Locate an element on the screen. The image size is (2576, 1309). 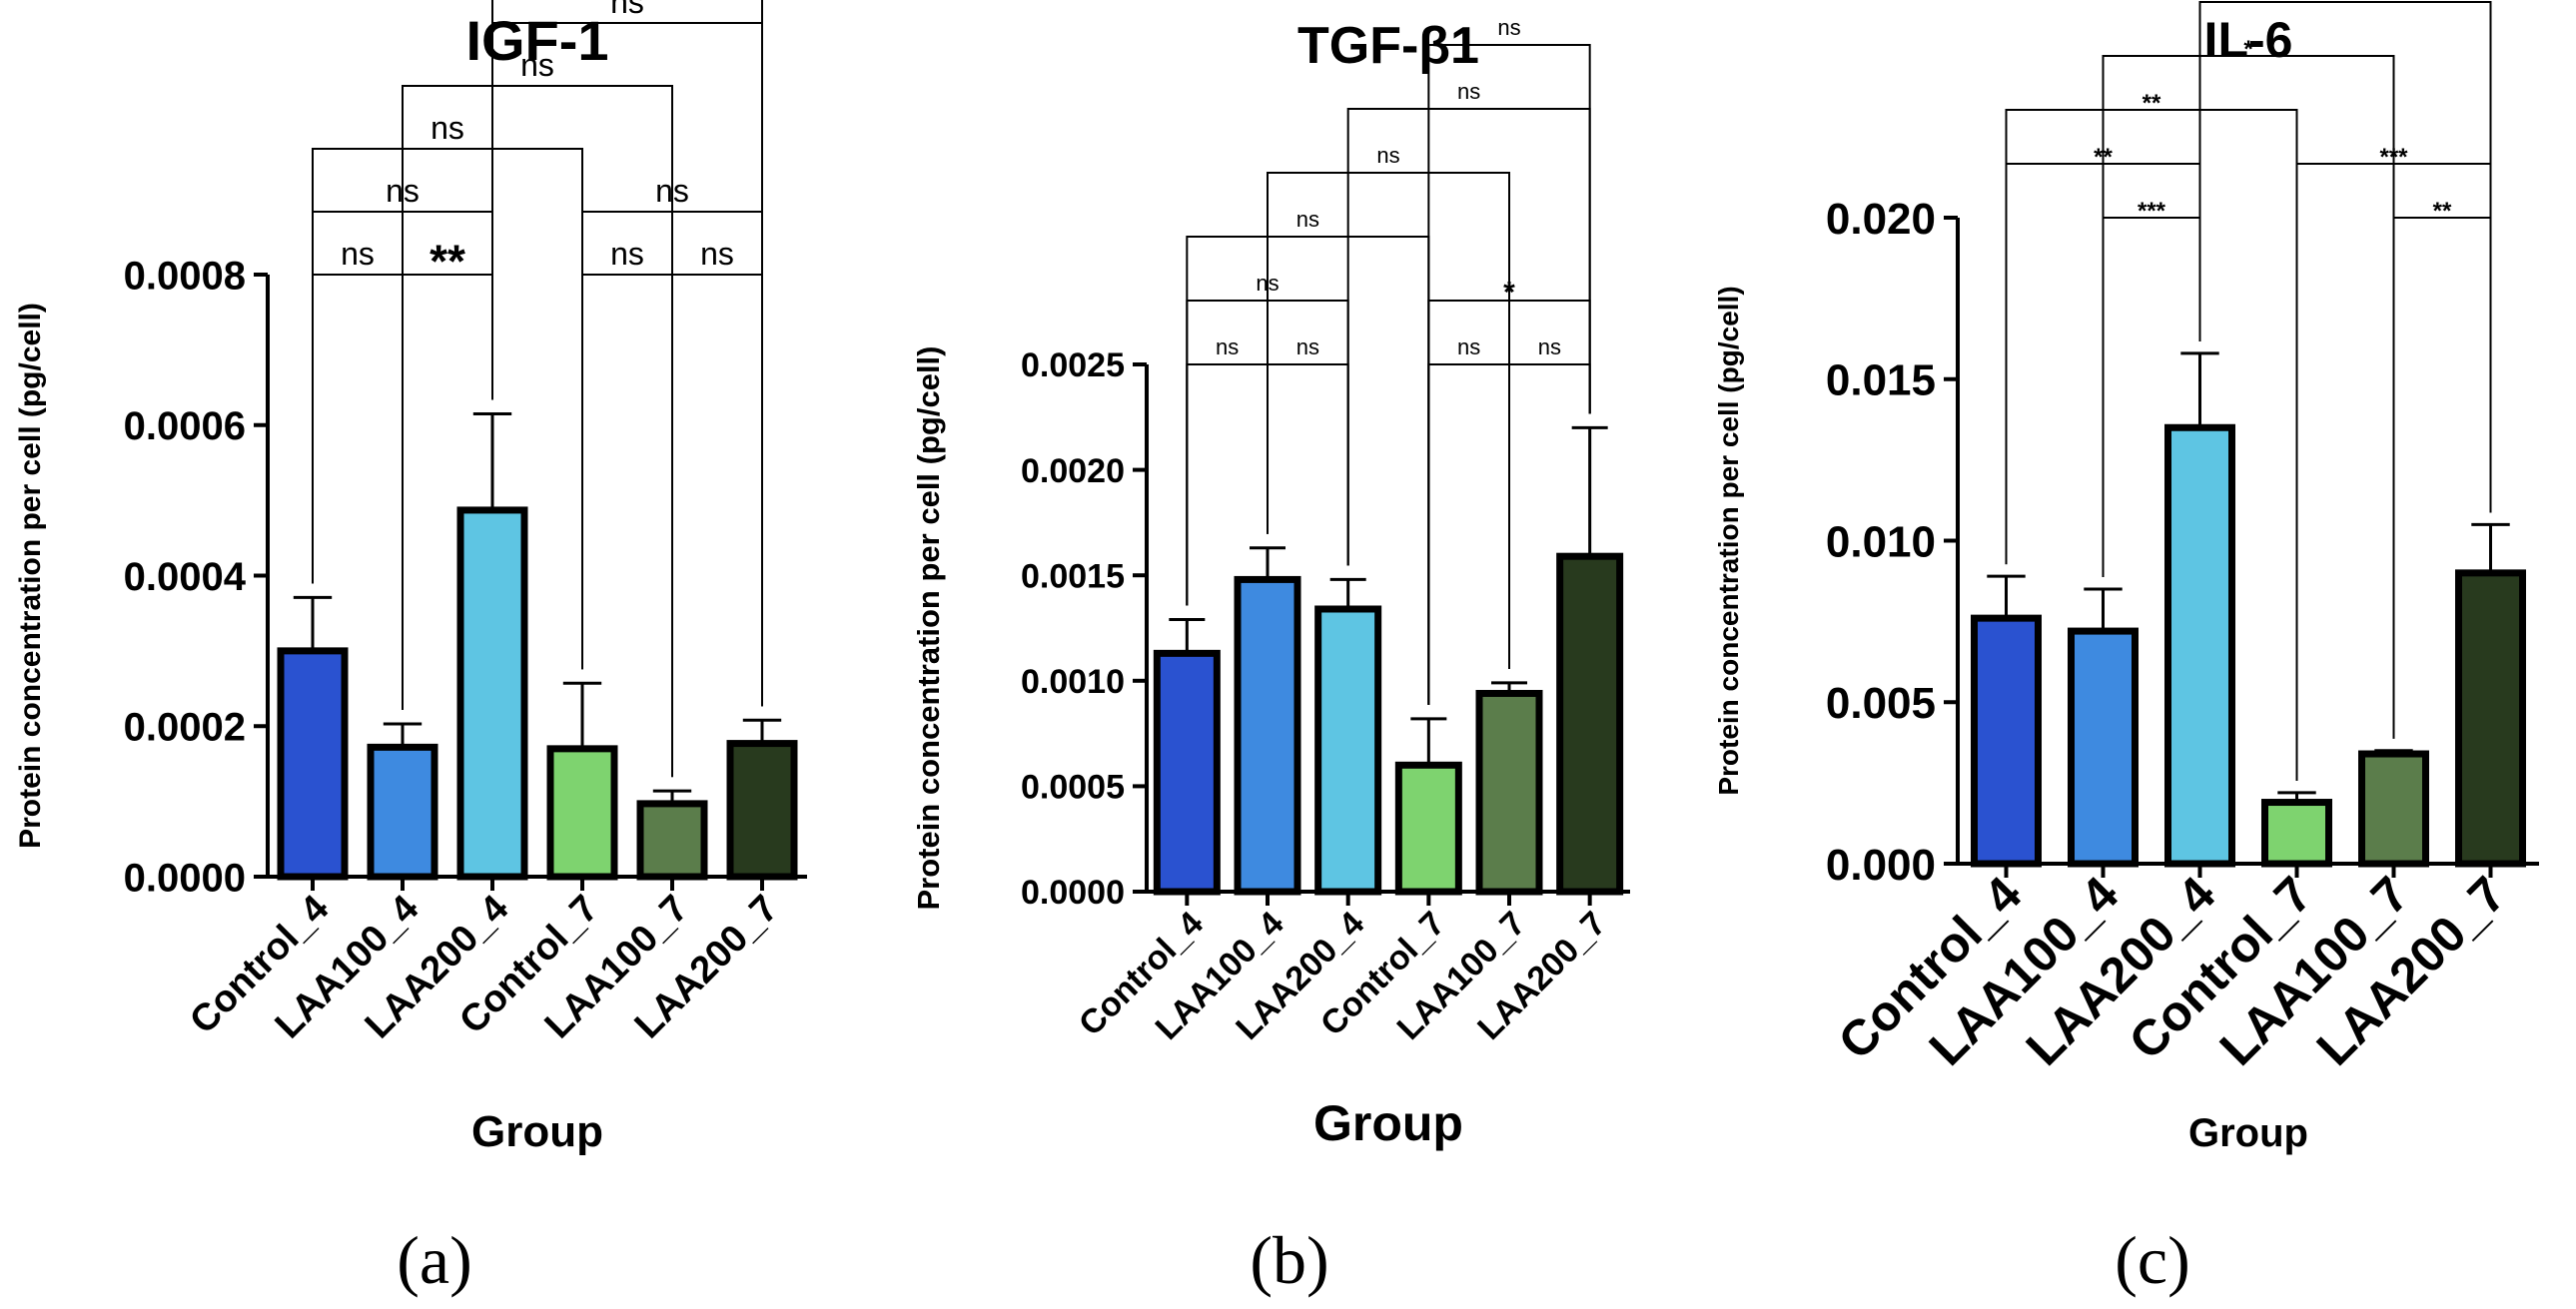
y-tick-label: 0.0006 is located at coordinates (185, 426).